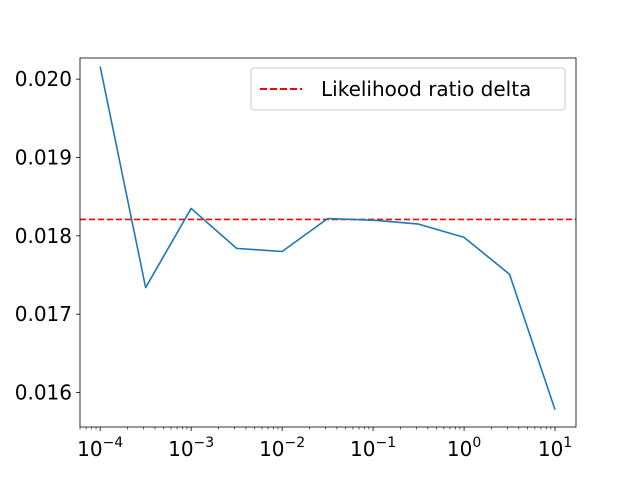 The height and width of the screenshot is (480, 640). What do you see at coordinates (43, 157) in the screenshot?
I see `y-tick-label: 0.019` at bounding box center [43, 157].